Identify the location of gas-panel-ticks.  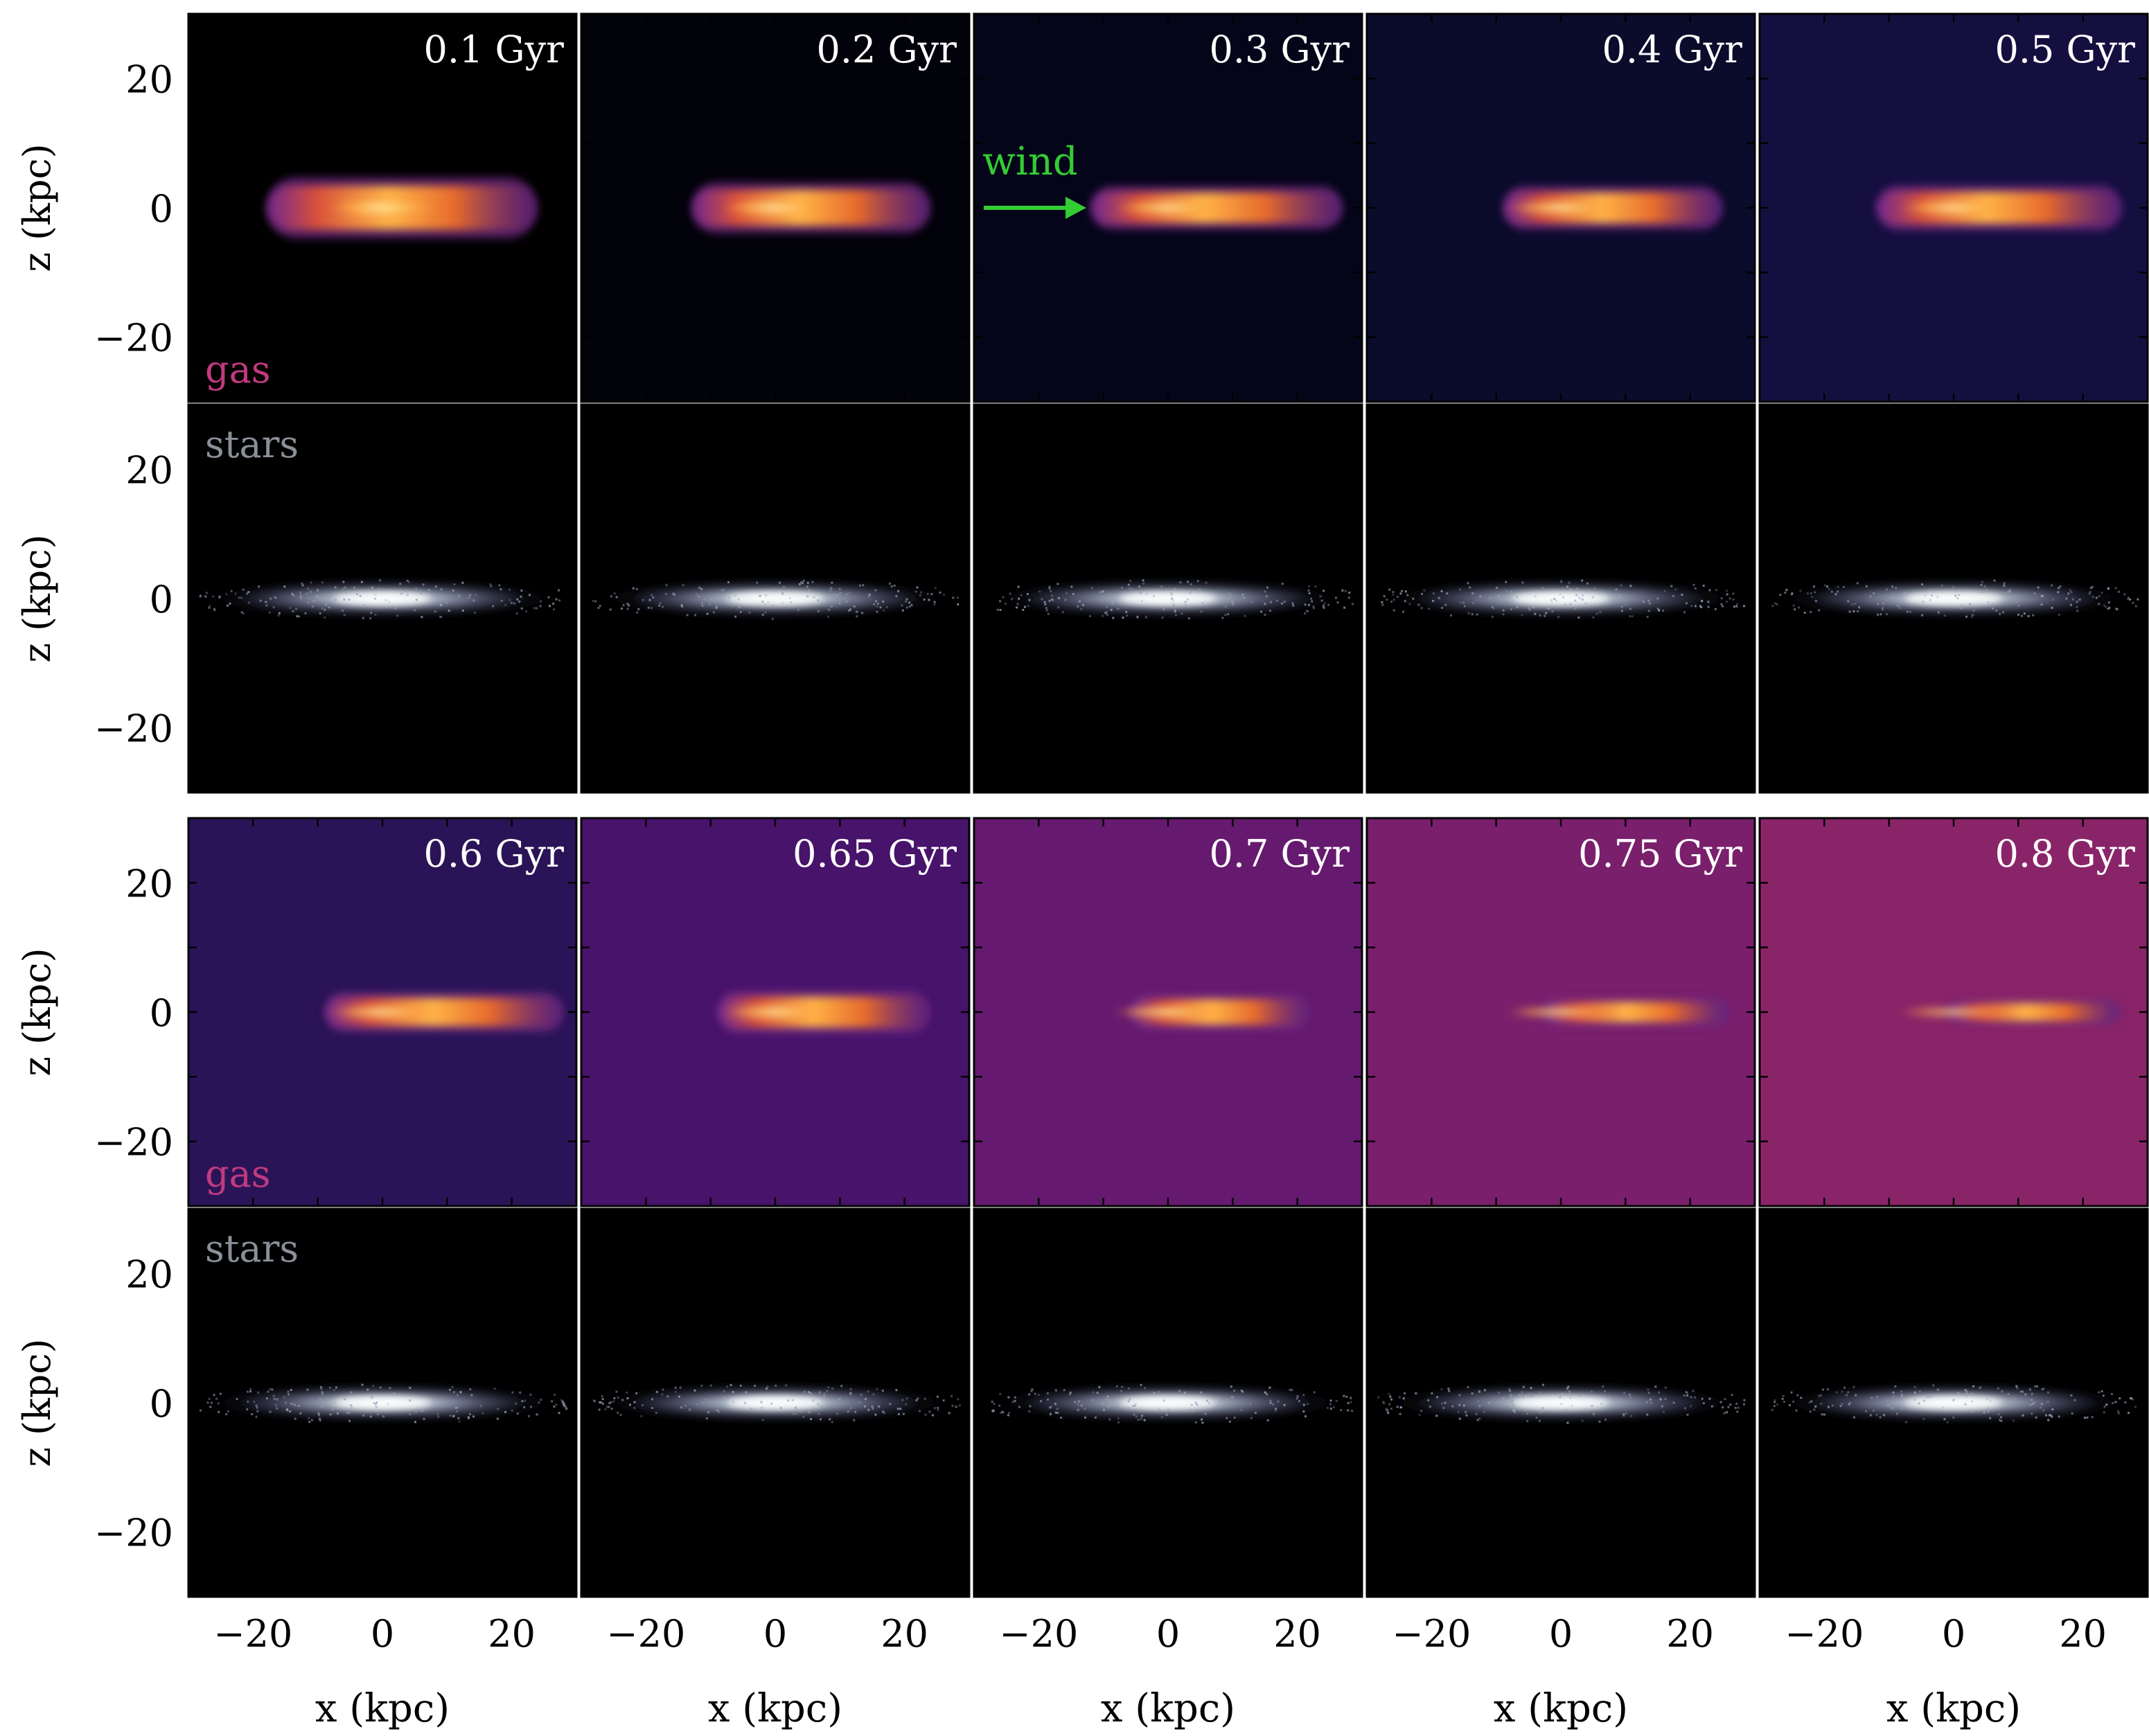
(775, 1012).